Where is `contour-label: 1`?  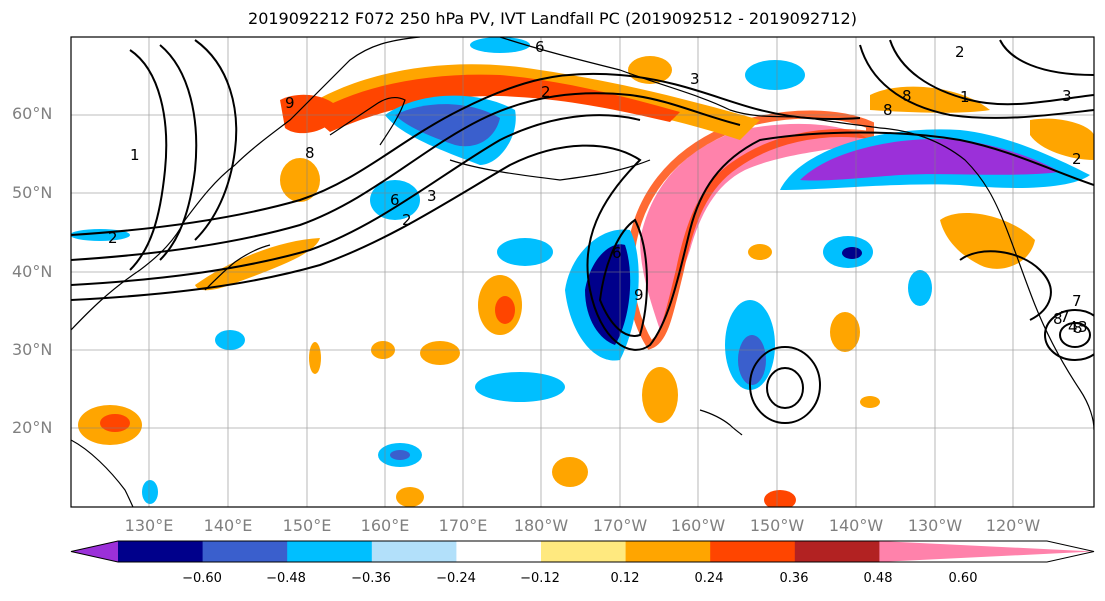
contour-label: 1 is located at coordinates (135, 155).